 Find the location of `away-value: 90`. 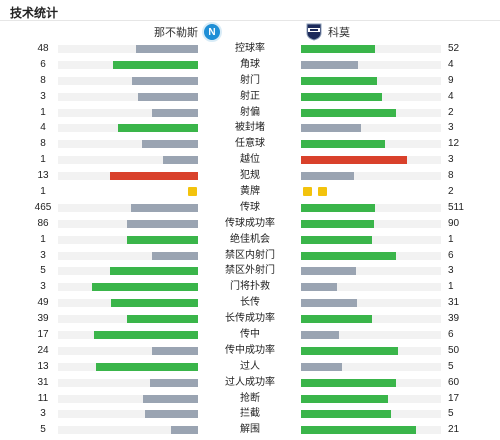

away-value: 90 is located at coordinates (454, 223).